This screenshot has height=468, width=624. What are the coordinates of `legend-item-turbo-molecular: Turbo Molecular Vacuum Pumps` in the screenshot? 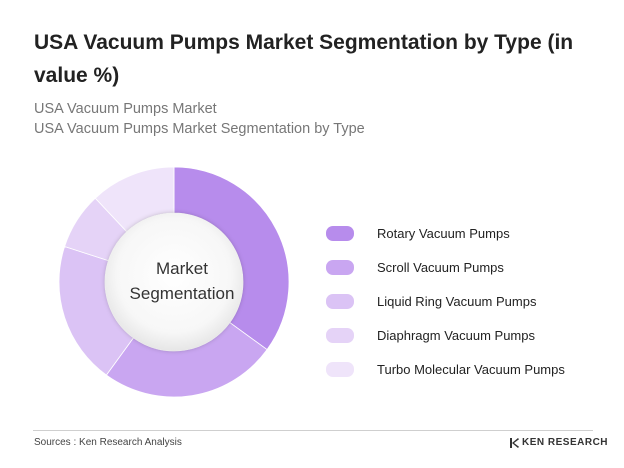 It's located at (471, 369).